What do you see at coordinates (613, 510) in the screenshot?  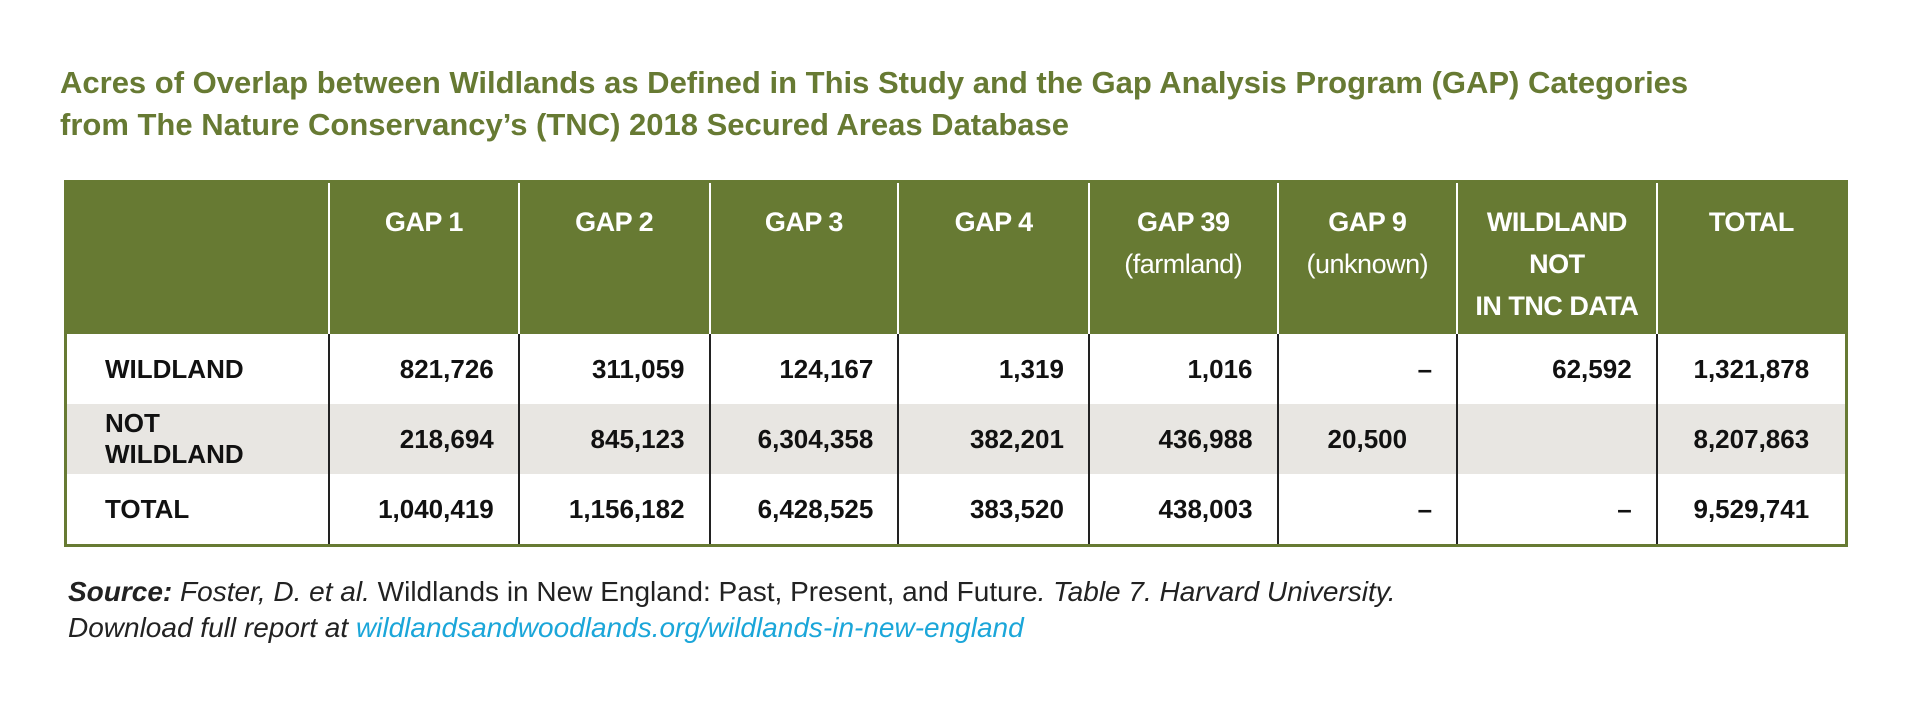 I see `table-cell: 1,156,182` at bounding box center [613, 510].